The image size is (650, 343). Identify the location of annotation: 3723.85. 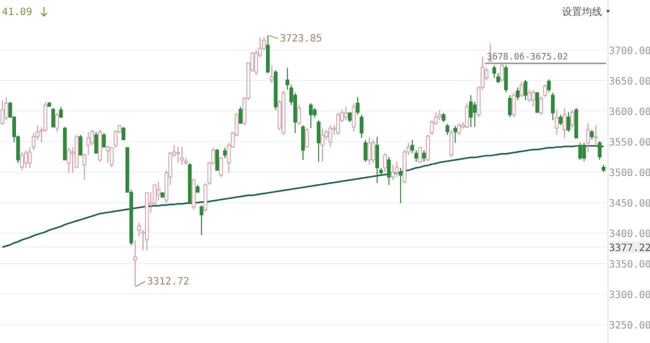
(301, 38).